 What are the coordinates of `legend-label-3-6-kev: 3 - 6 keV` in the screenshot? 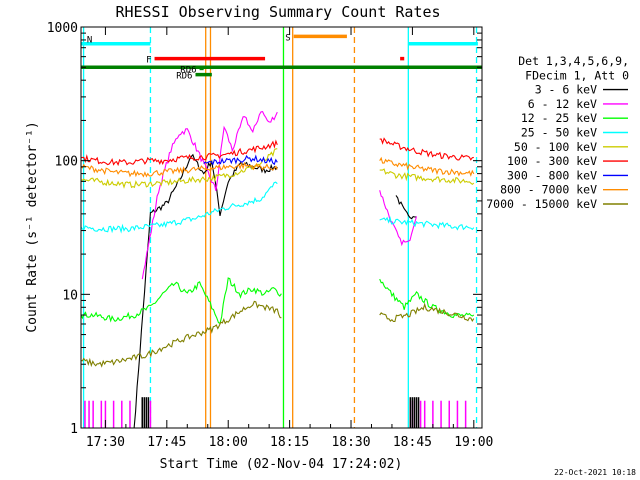 It's located at (566, 90).